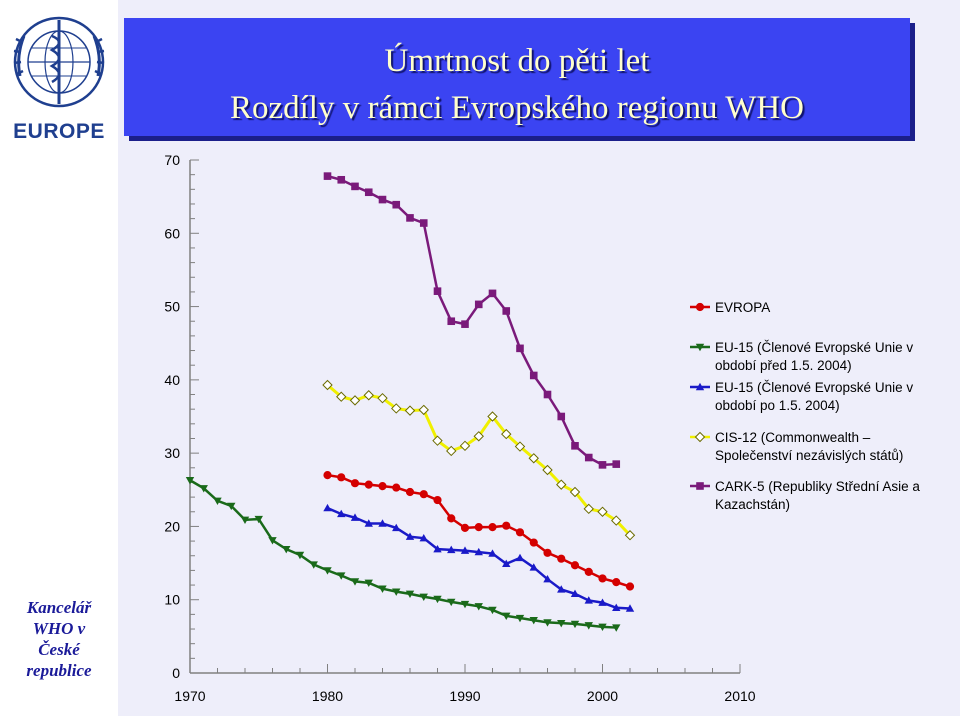 The height and width of the screenshot is (716, 960). Describe the element at coordinates (59, 607) in the screenshot. I see `office-label-line: Kancelář` at that location.